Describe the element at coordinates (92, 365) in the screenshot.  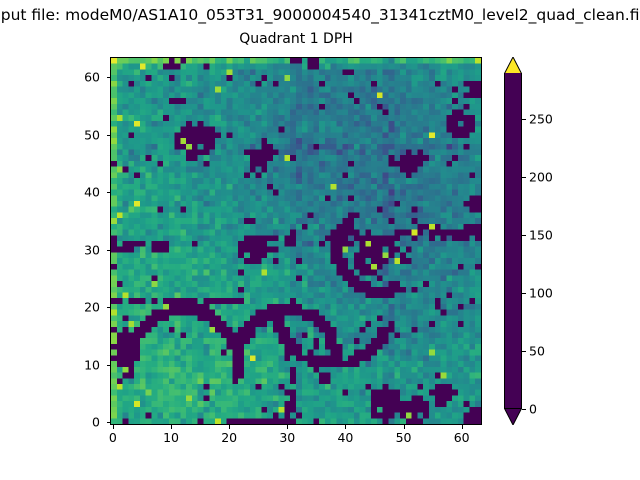
I see `y-tick-label: 10` at that location.